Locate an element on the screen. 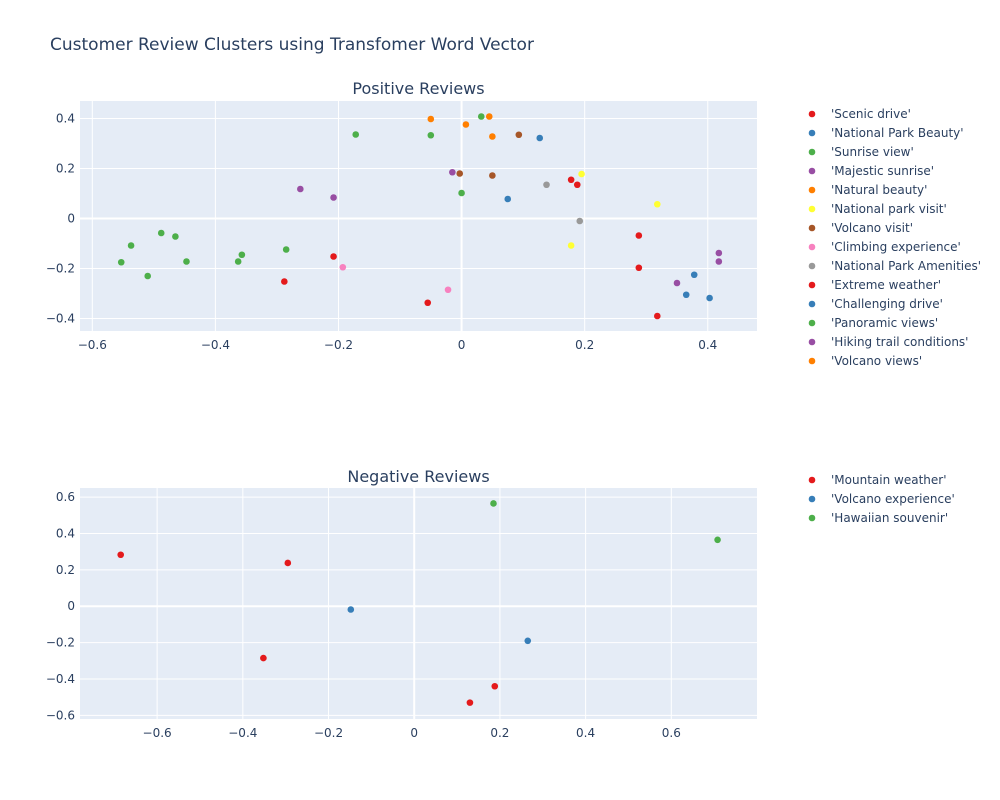  legend-item: 'National Park Amenities' is located at coordinates (894, 266).